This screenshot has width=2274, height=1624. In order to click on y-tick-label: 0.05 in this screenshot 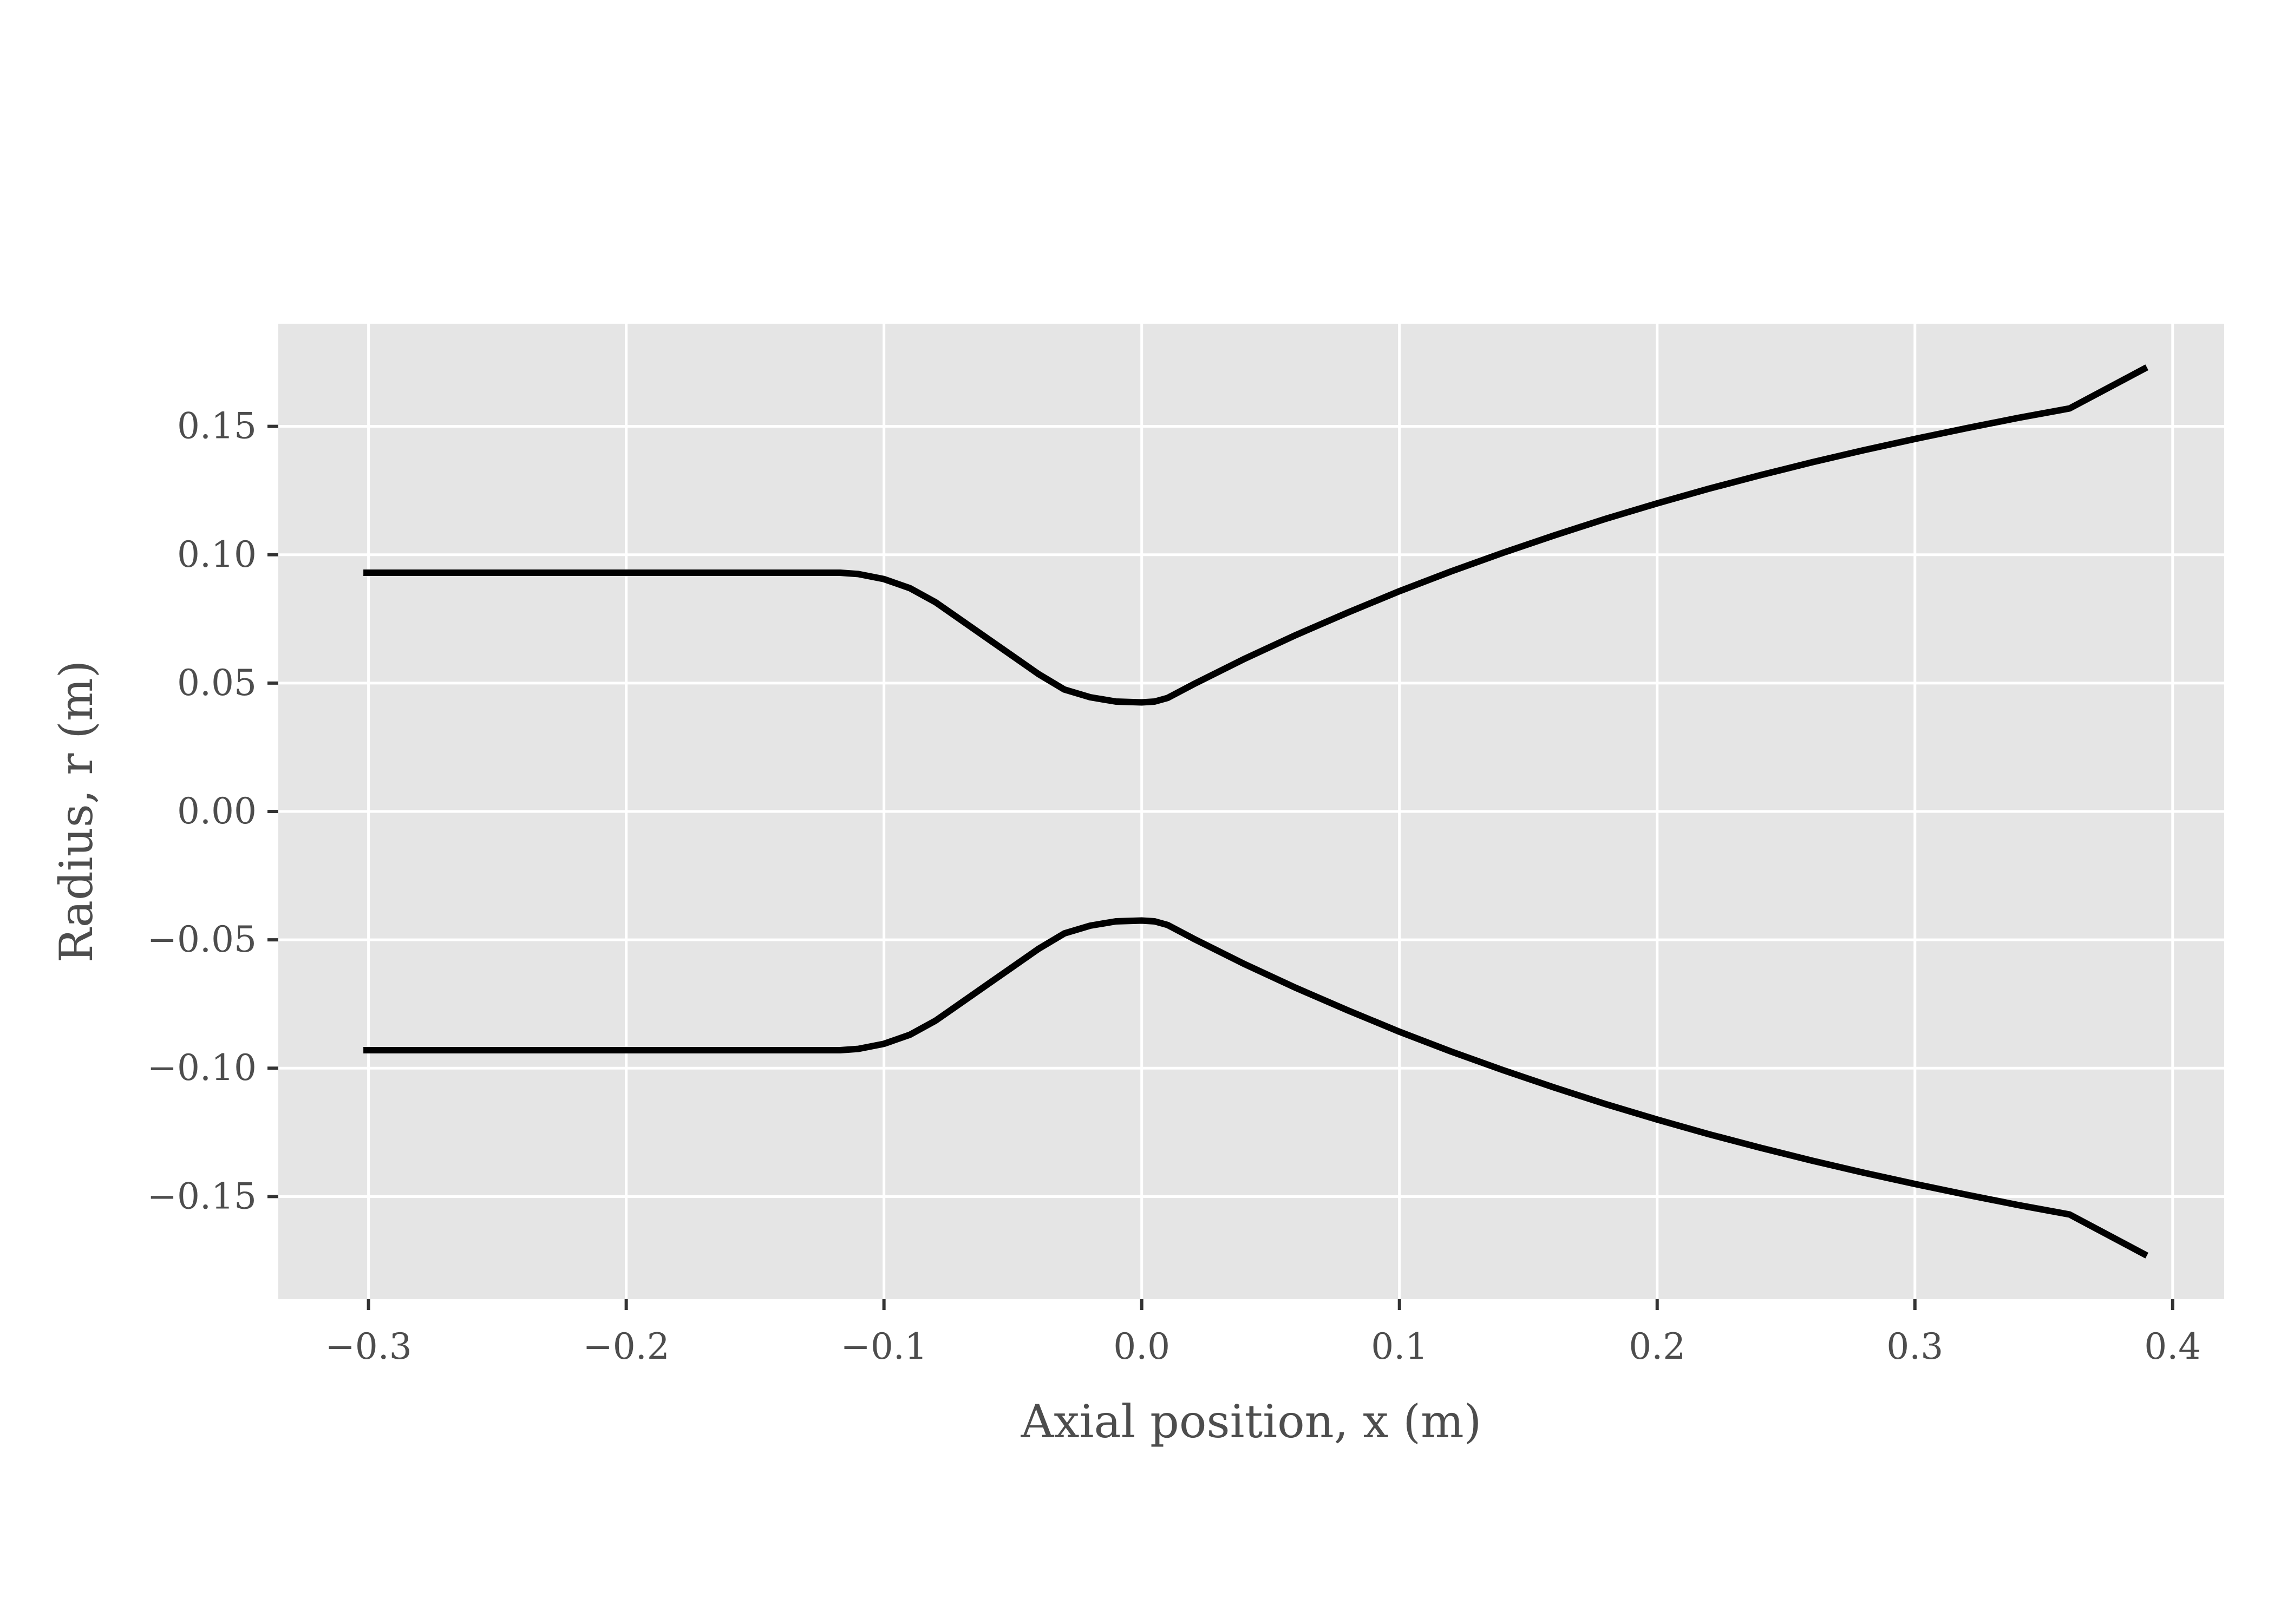, I will do `click(217, 683)`.